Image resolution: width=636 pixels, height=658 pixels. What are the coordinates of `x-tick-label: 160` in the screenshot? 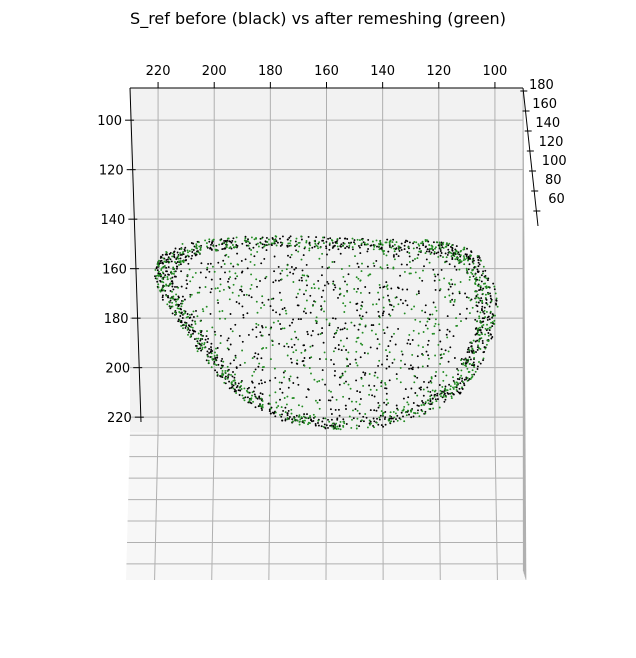 It's located at (326, 71).